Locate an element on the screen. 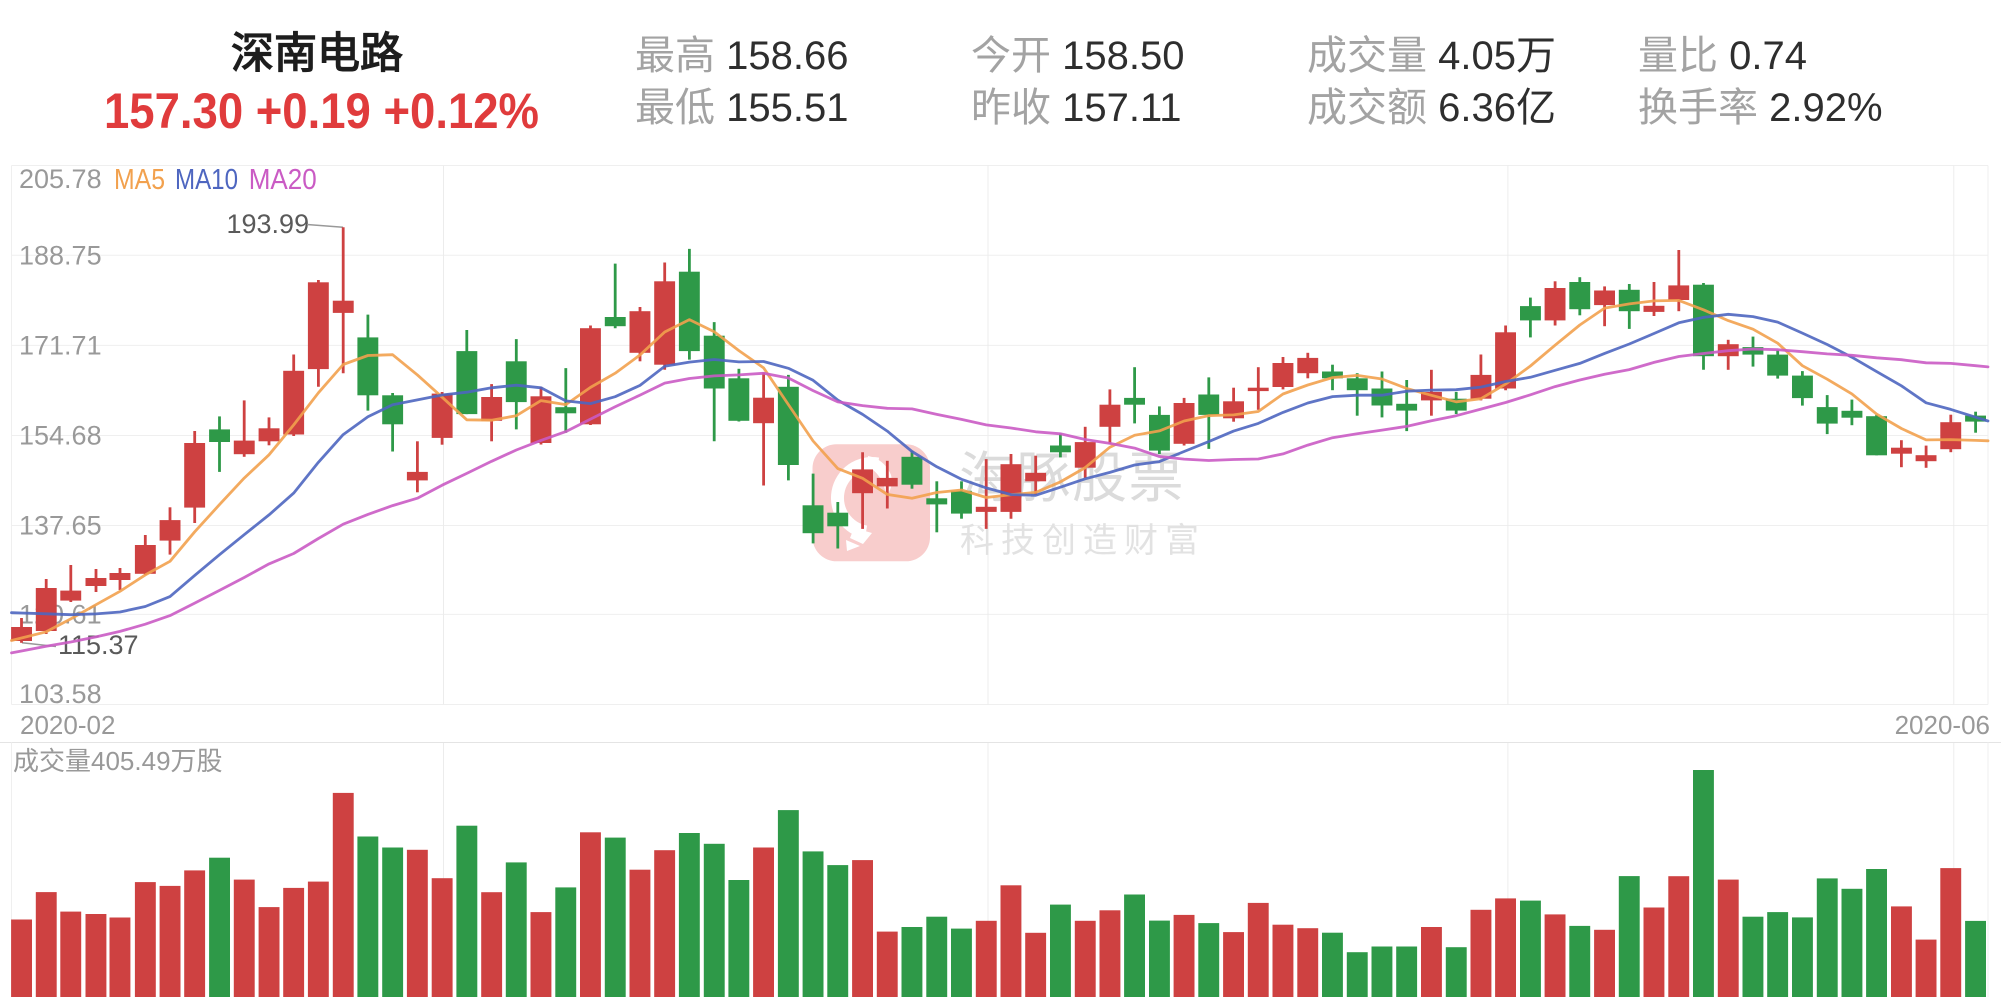 This screenshot has width=2001, height=999. svg-text: 深南电路 is located at coordinates (317, 54).